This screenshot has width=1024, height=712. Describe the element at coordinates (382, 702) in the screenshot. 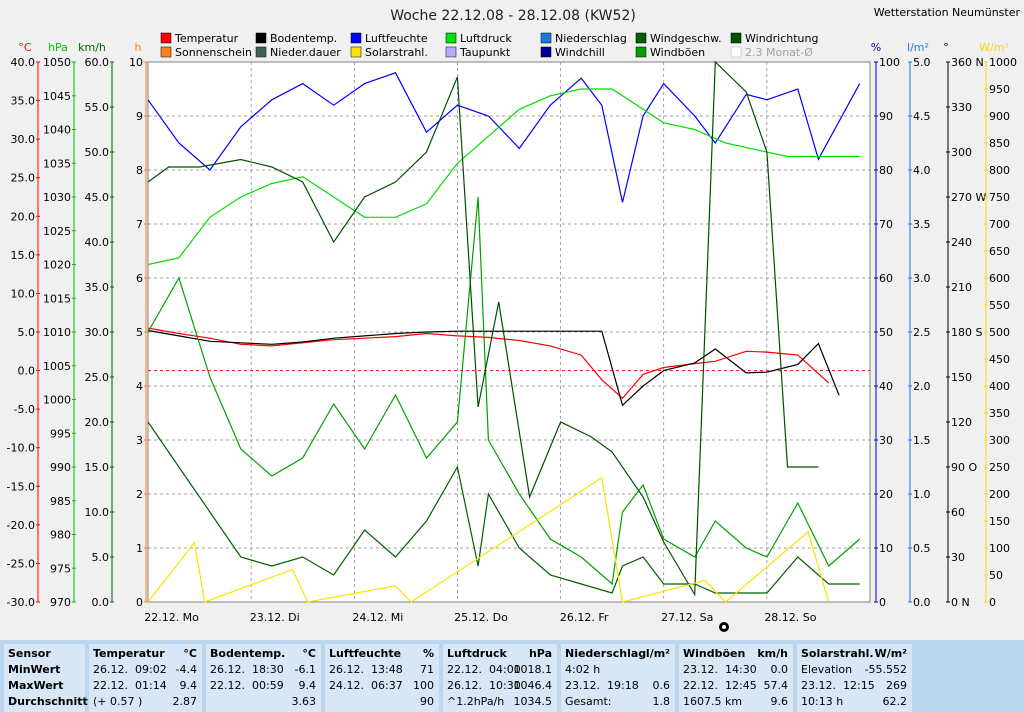

I see `stats-row: 90` at that location.